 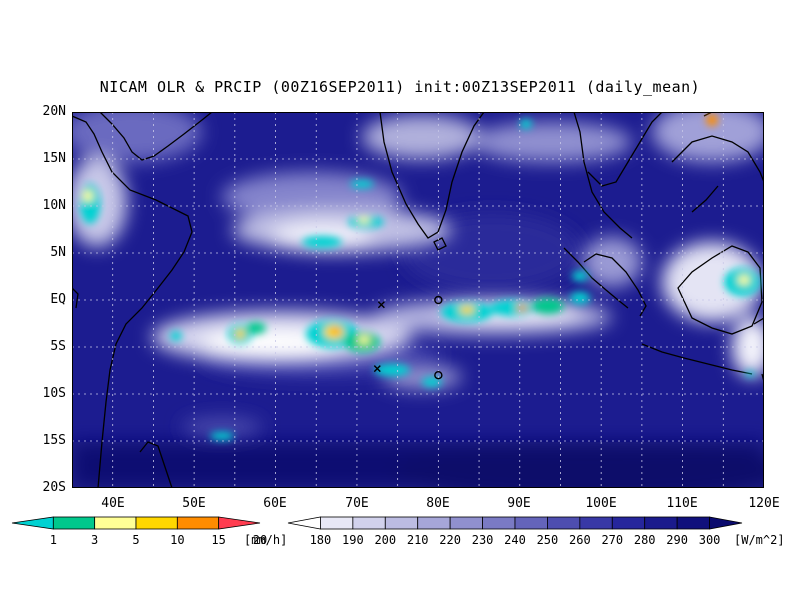 I want to click on olr-tick-label: 240, so click(x=515, y=540).